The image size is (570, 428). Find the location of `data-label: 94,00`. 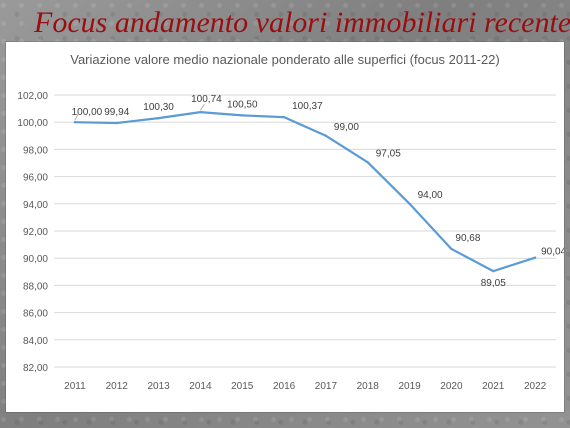

data-label: 94,00 is located at coordinates (430, 195).